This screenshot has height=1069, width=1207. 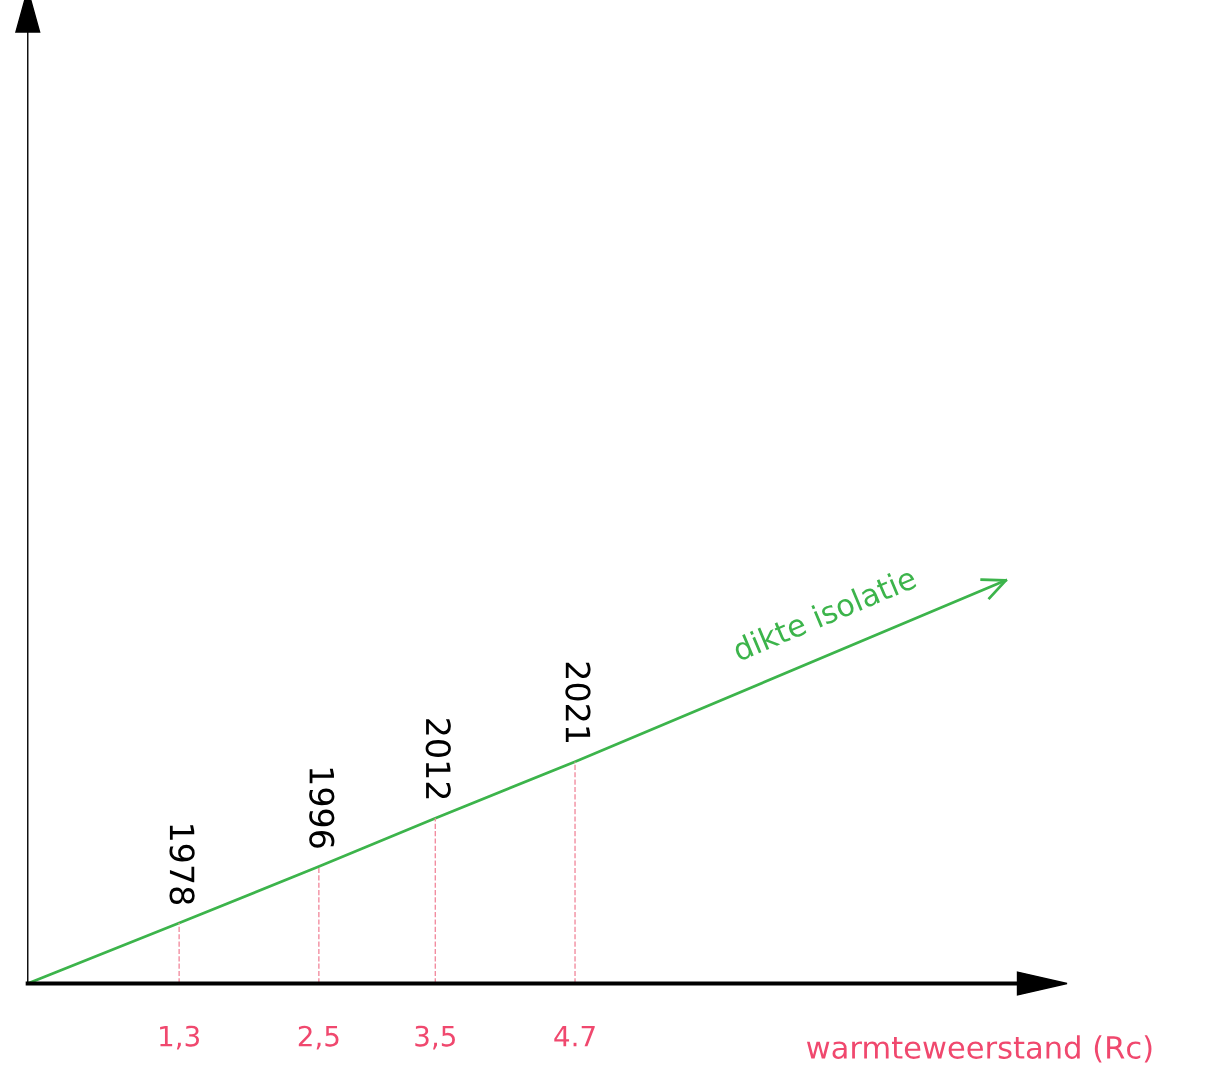 I want to click on x-tick-label: 1,3, so click(x=179, y=1037).